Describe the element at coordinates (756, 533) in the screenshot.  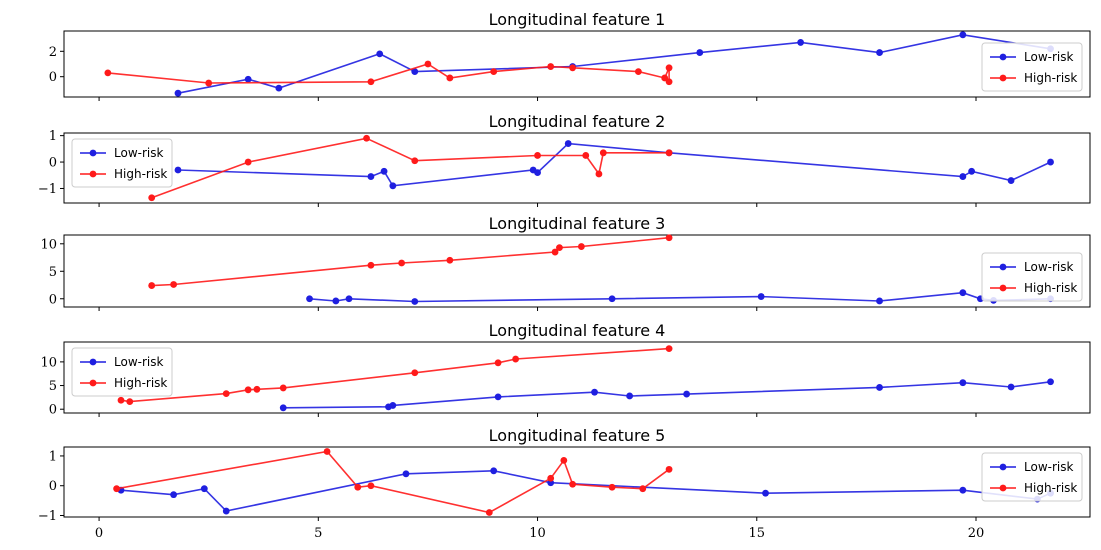
I see `x-tick-label: 15` at that location.